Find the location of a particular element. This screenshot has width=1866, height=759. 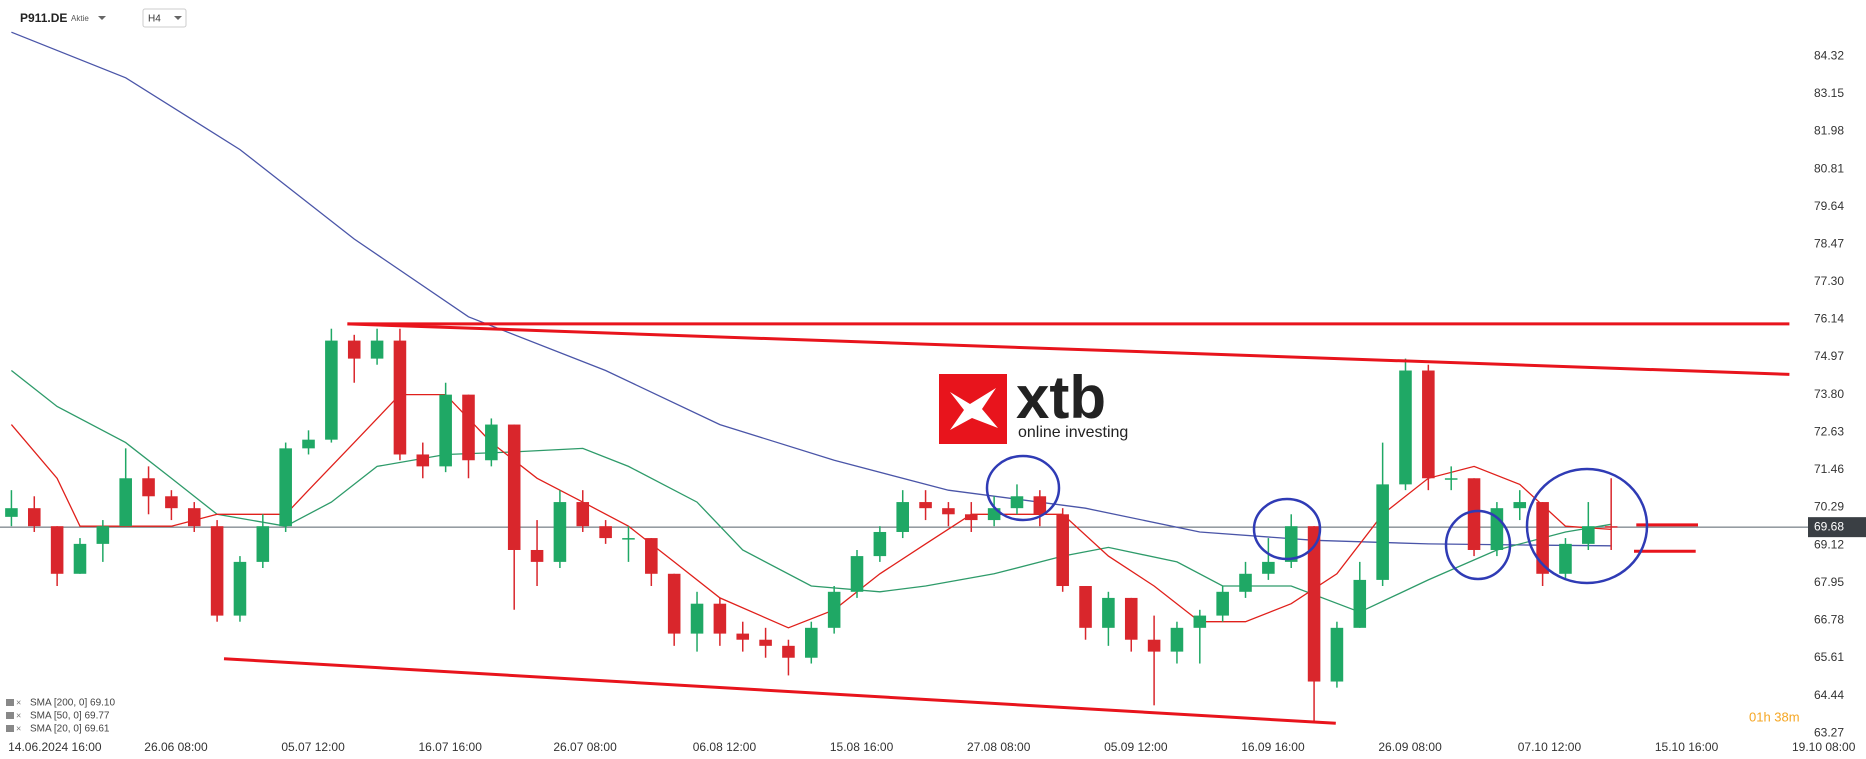

watermark: xtb online investing is located at coordinates (1033, 404).